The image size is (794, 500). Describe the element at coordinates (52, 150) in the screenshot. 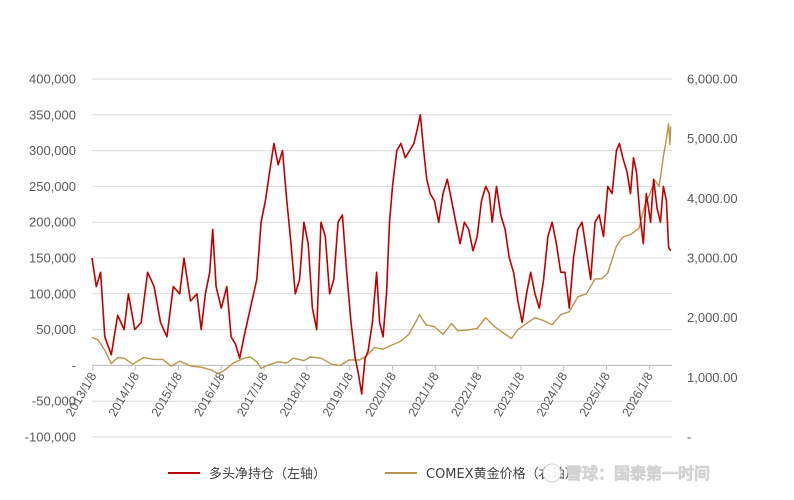

I see `left-tick-label: 300,000` at that location.